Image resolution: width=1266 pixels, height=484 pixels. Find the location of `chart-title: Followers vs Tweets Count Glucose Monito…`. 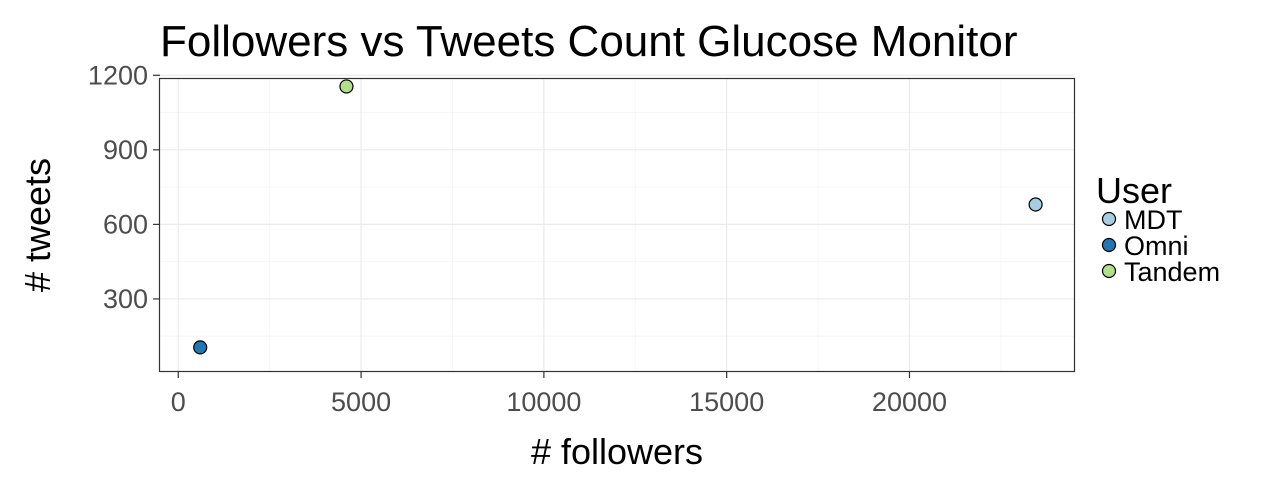

chart-title: Followers vs Tweets Count Glucose Monito… is located at coordinates (589, 41).